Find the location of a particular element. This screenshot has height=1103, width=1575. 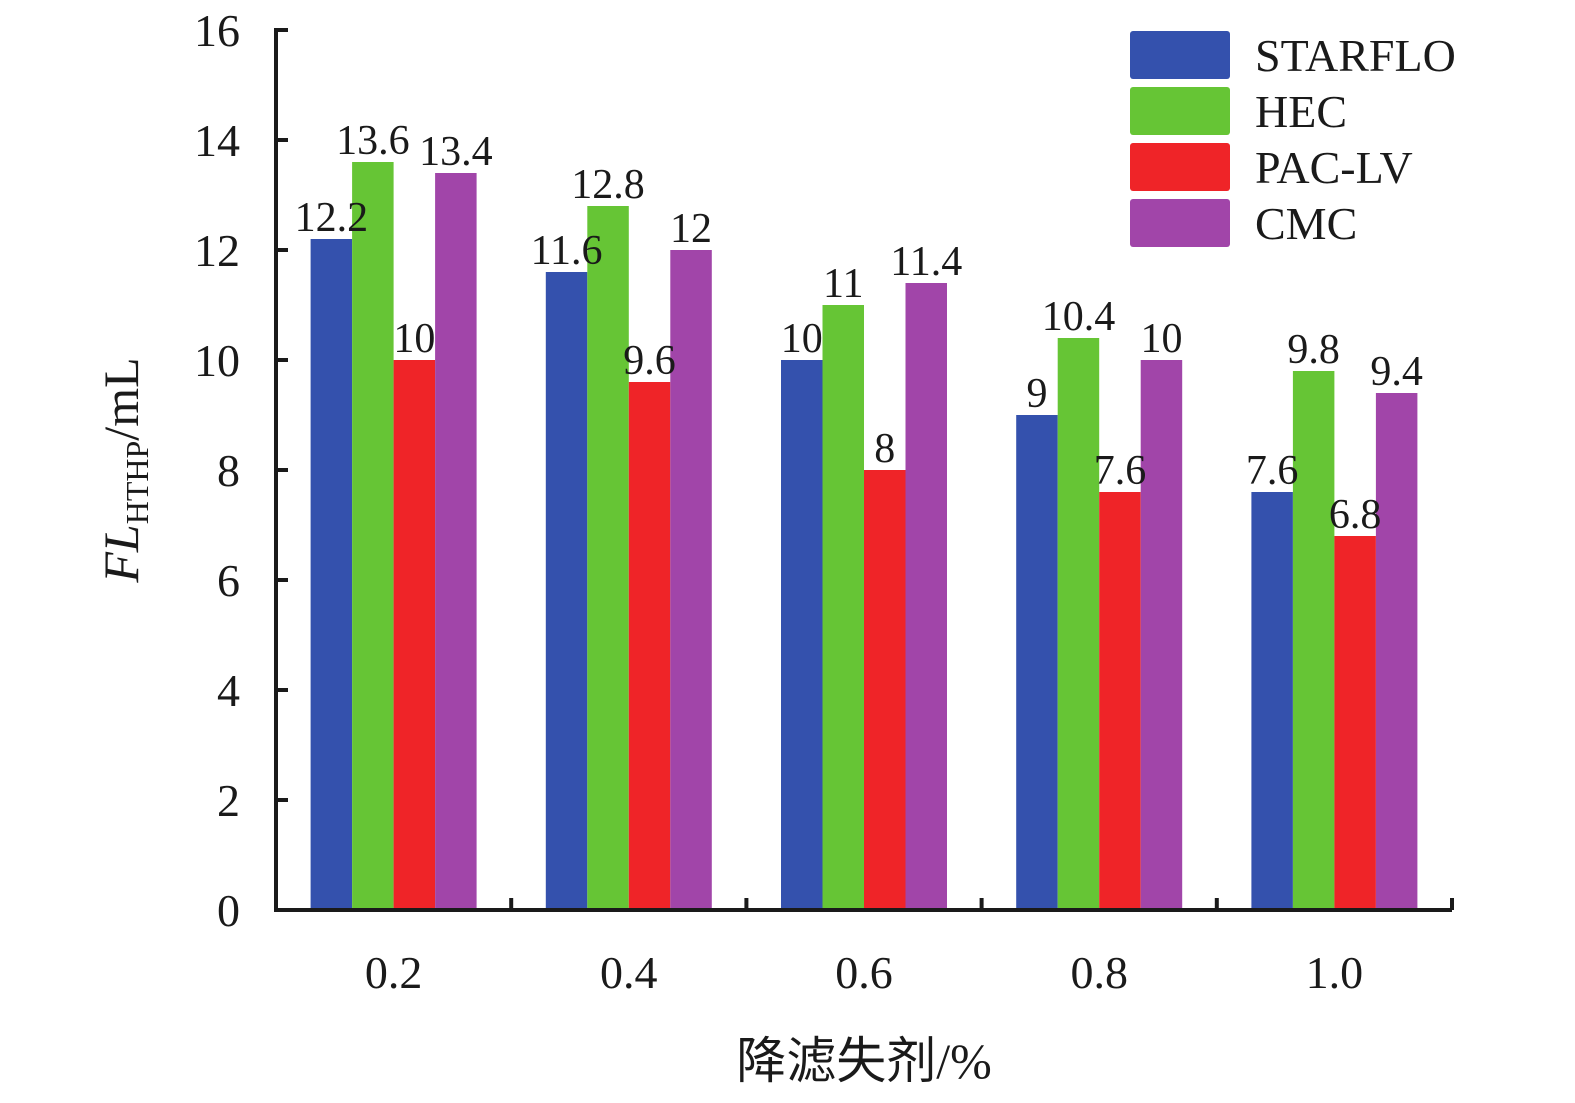

bar-hec-1.0 is located at coordinates (1313, 640).